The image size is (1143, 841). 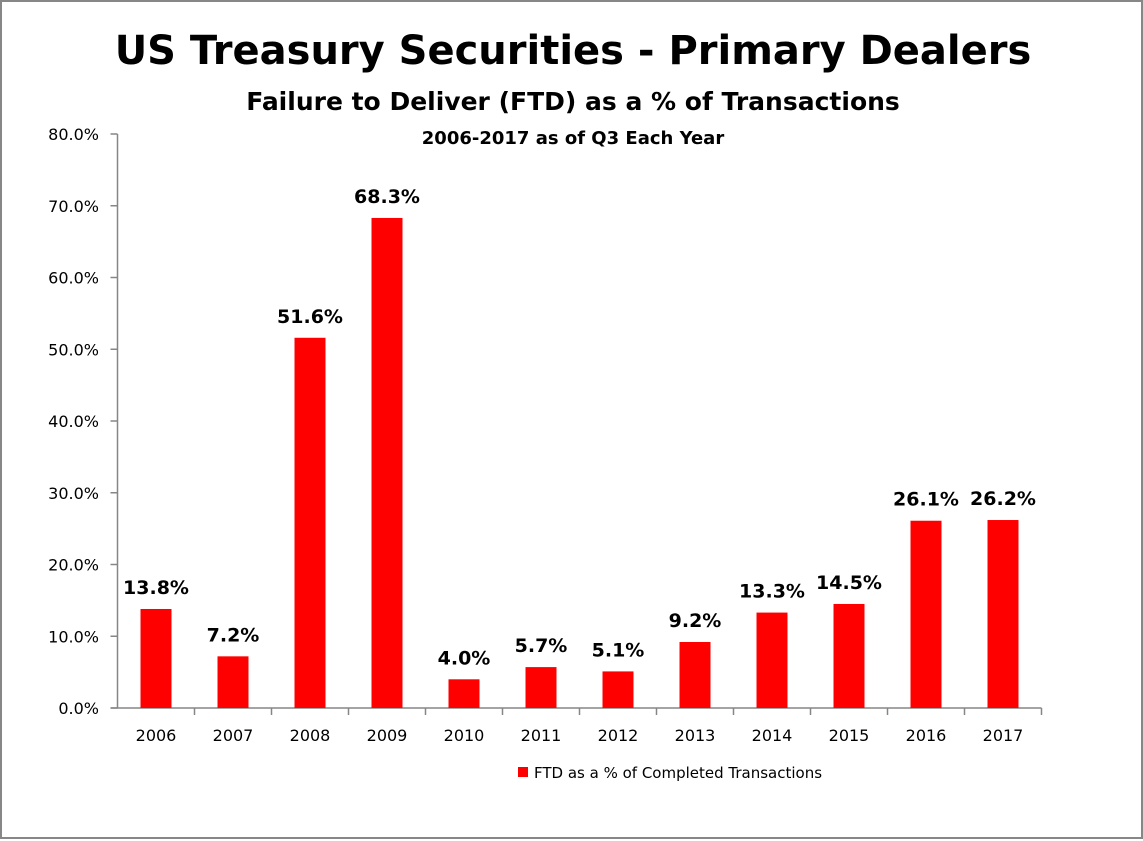 What do you see at coordinates (573, 138) in the screenshot?
I see `chart-subtitle-2: 2006-2017 as of Q3 Each Year` at bounding box center [573, 138].